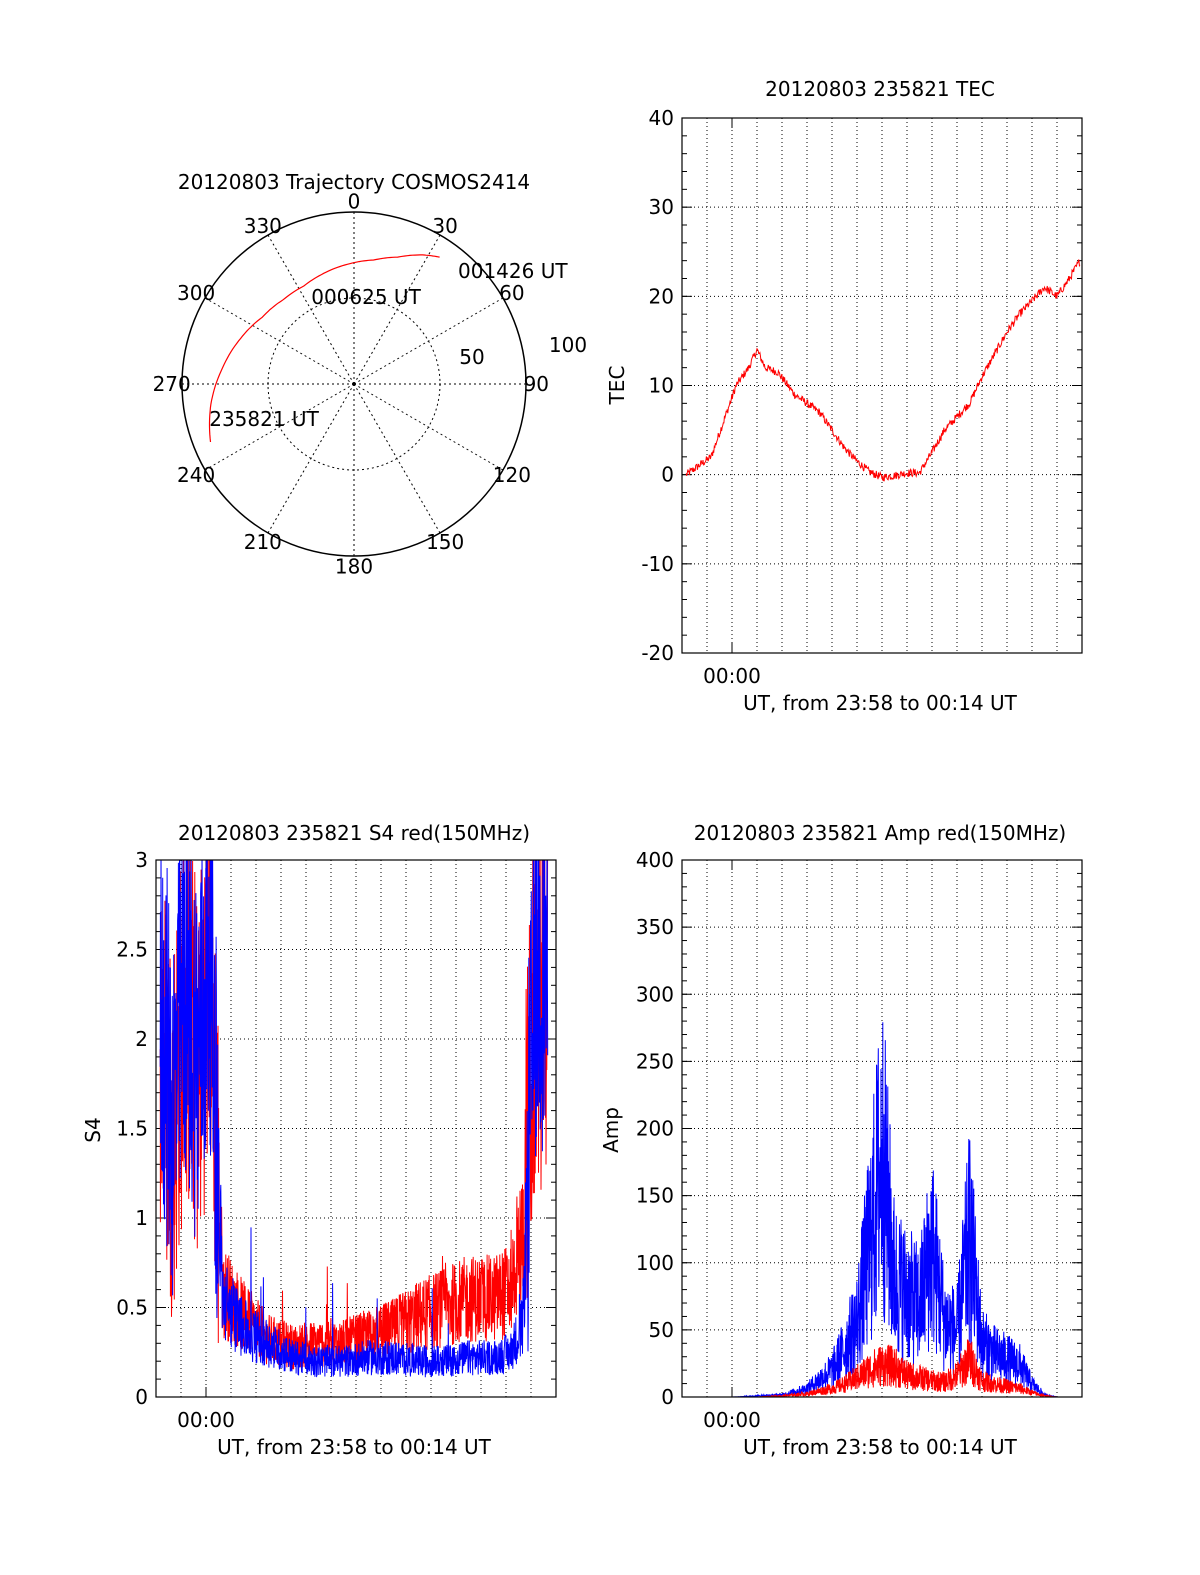 The height and width of the screenshot is (1575, 1200). What do you see at coordinates (661, 118) in the screenshot?
I see `y-tick-label: 40` at bounding box center [661, 118].